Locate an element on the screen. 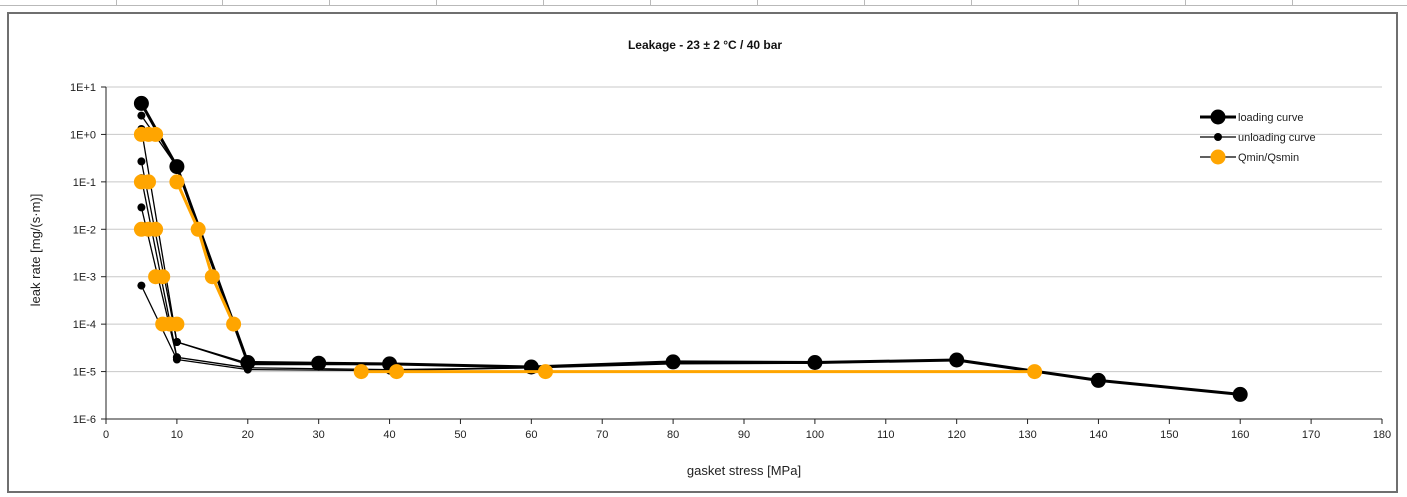 The width and height of the screenshot is (1407, 497). tick-label-x: 90 is located at coordinates (744, 435).